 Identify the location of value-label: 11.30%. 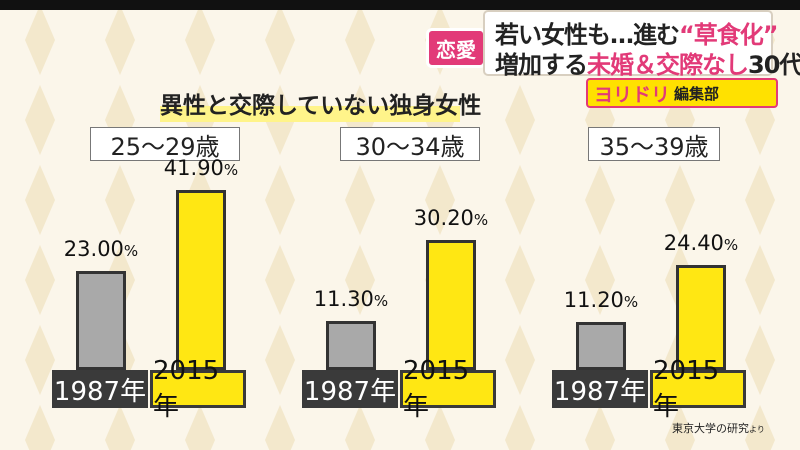
(351, 299).